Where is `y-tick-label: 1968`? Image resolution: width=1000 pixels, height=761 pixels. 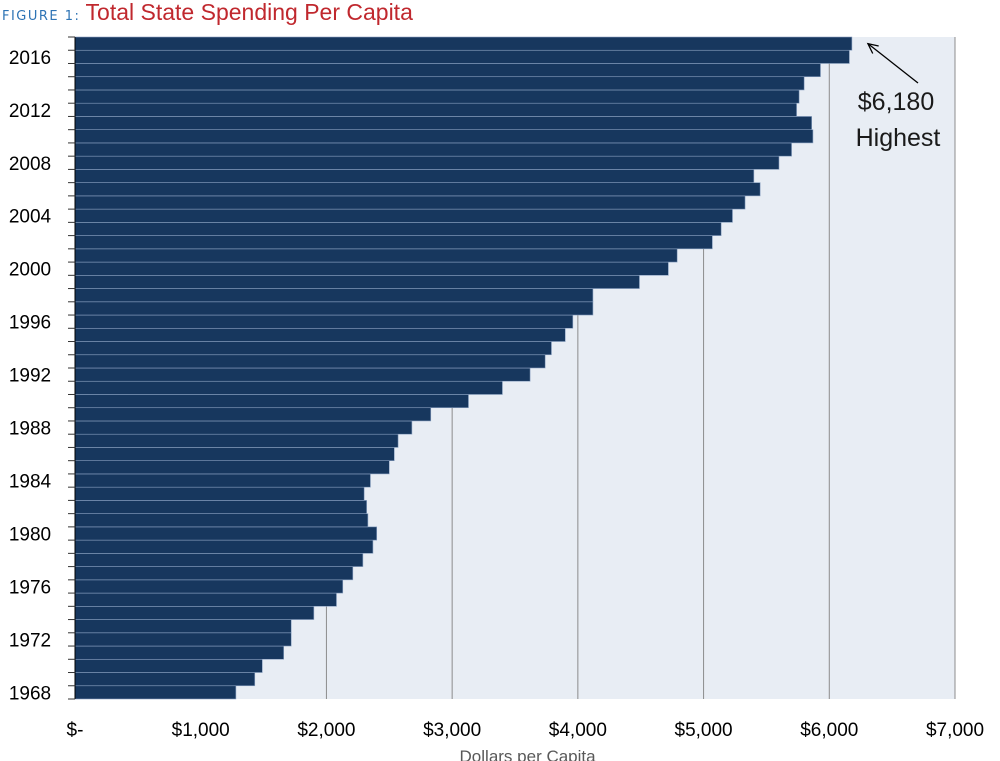 y-tick-label: 1968 is located at coordinates (30, 693).